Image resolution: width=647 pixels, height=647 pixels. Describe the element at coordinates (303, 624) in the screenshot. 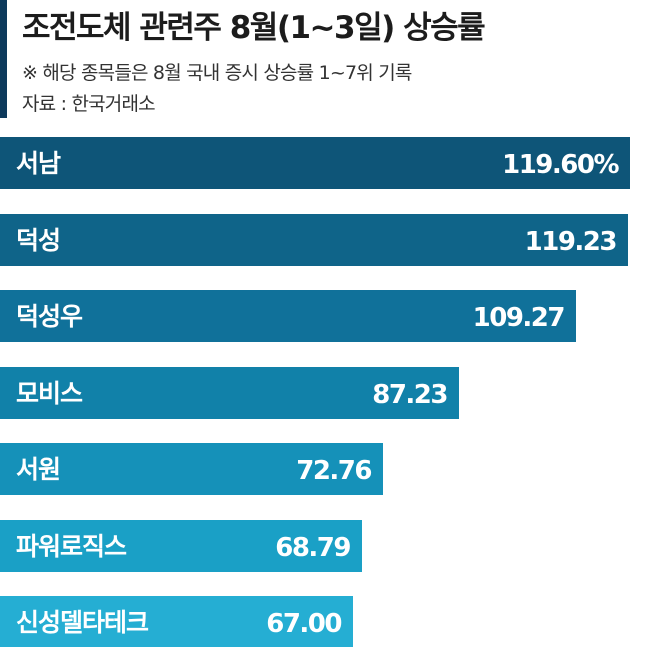

I see `bar-value-label: 67.00` at that location.